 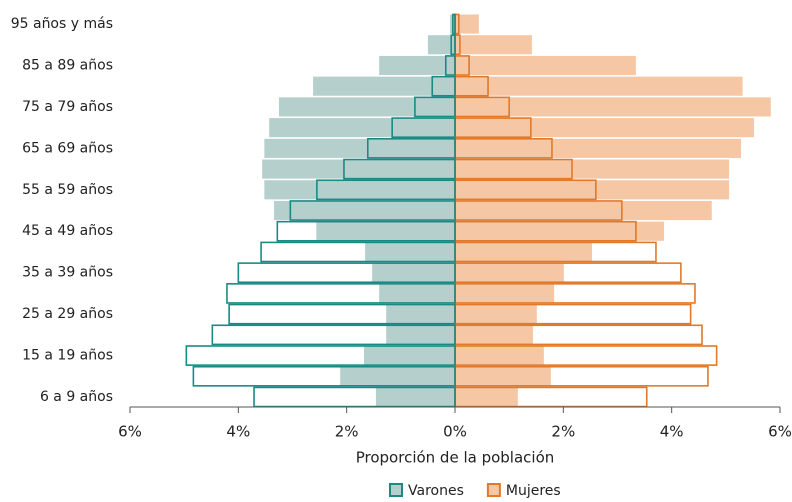 I want to click on legend-label: Mujeres, so click(x=533, y=491).